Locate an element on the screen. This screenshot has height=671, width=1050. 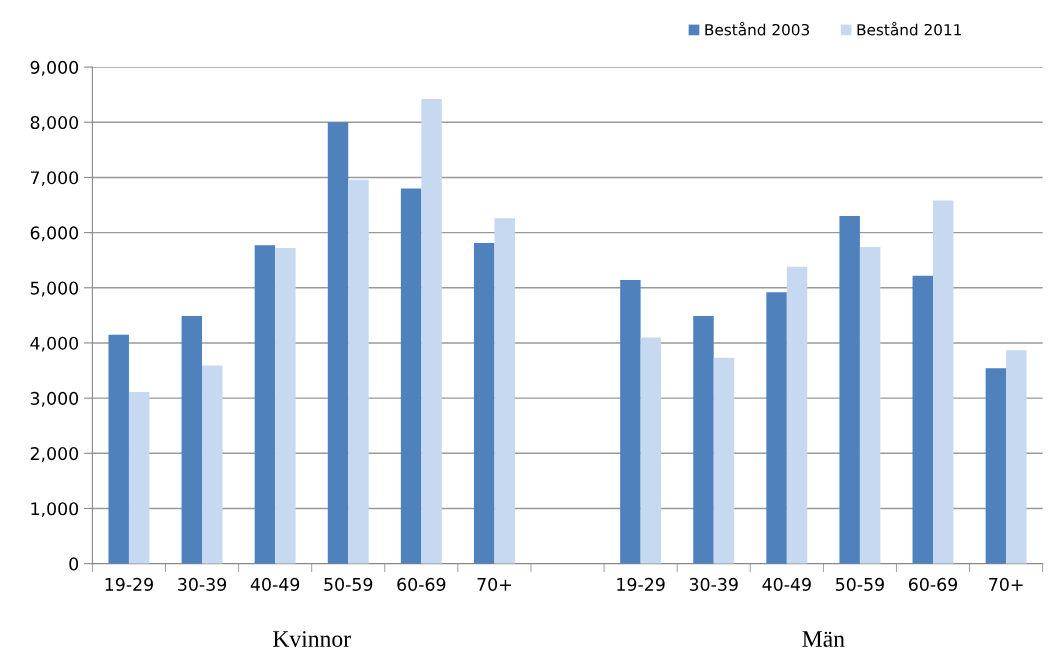
y-tick-label: 6,000 is located at coordinates (54, 234).